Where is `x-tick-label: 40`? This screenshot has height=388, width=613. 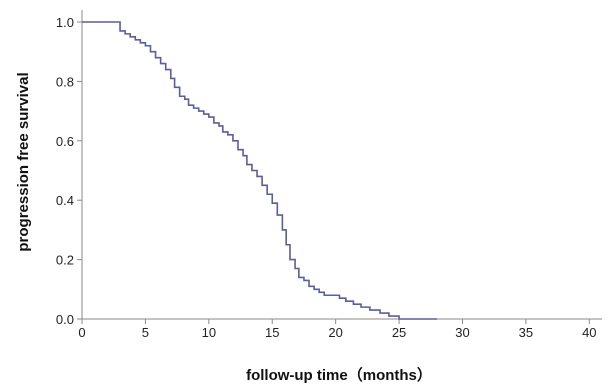 x-tick-label: 40 is located at coordinates (589, 332).